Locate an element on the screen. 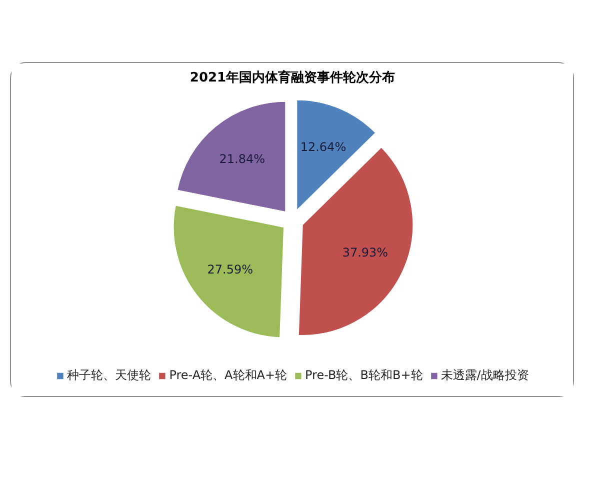  data-label: 21.84% is located at coordinates (242, 159).